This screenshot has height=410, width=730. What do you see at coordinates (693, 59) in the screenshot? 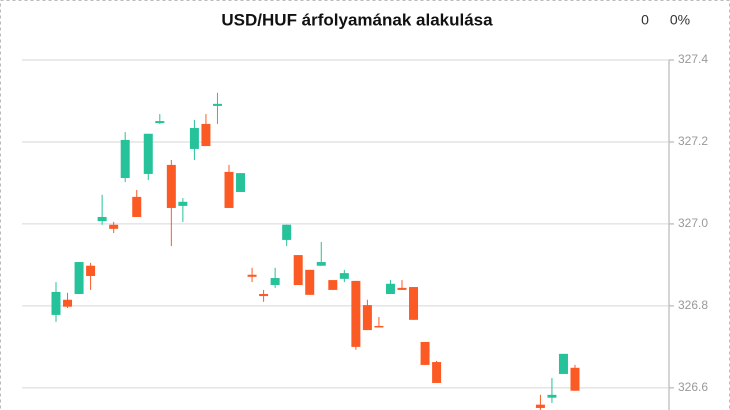
I see `y-tick-label: 327.4` at bounding box center [693, 59].